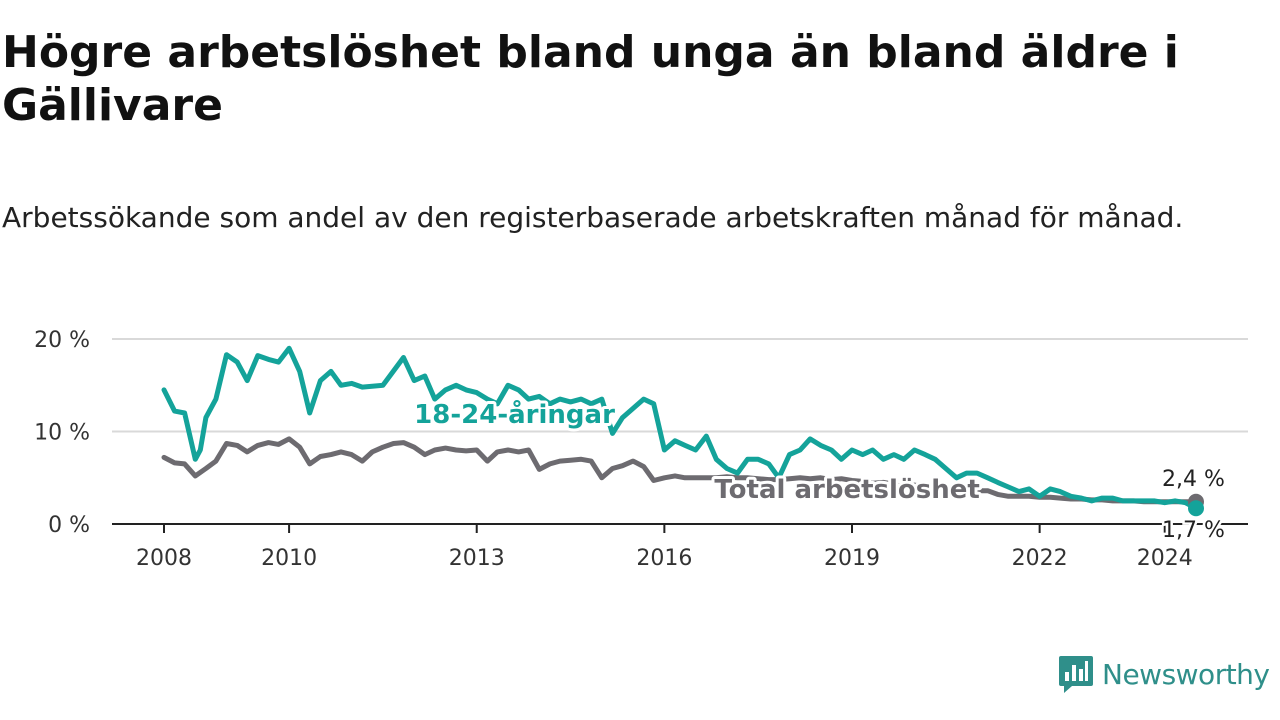  Describe the element at coordinates (69, 525) in the screenshot. I see `y-tick-label: 0 %` at that location.